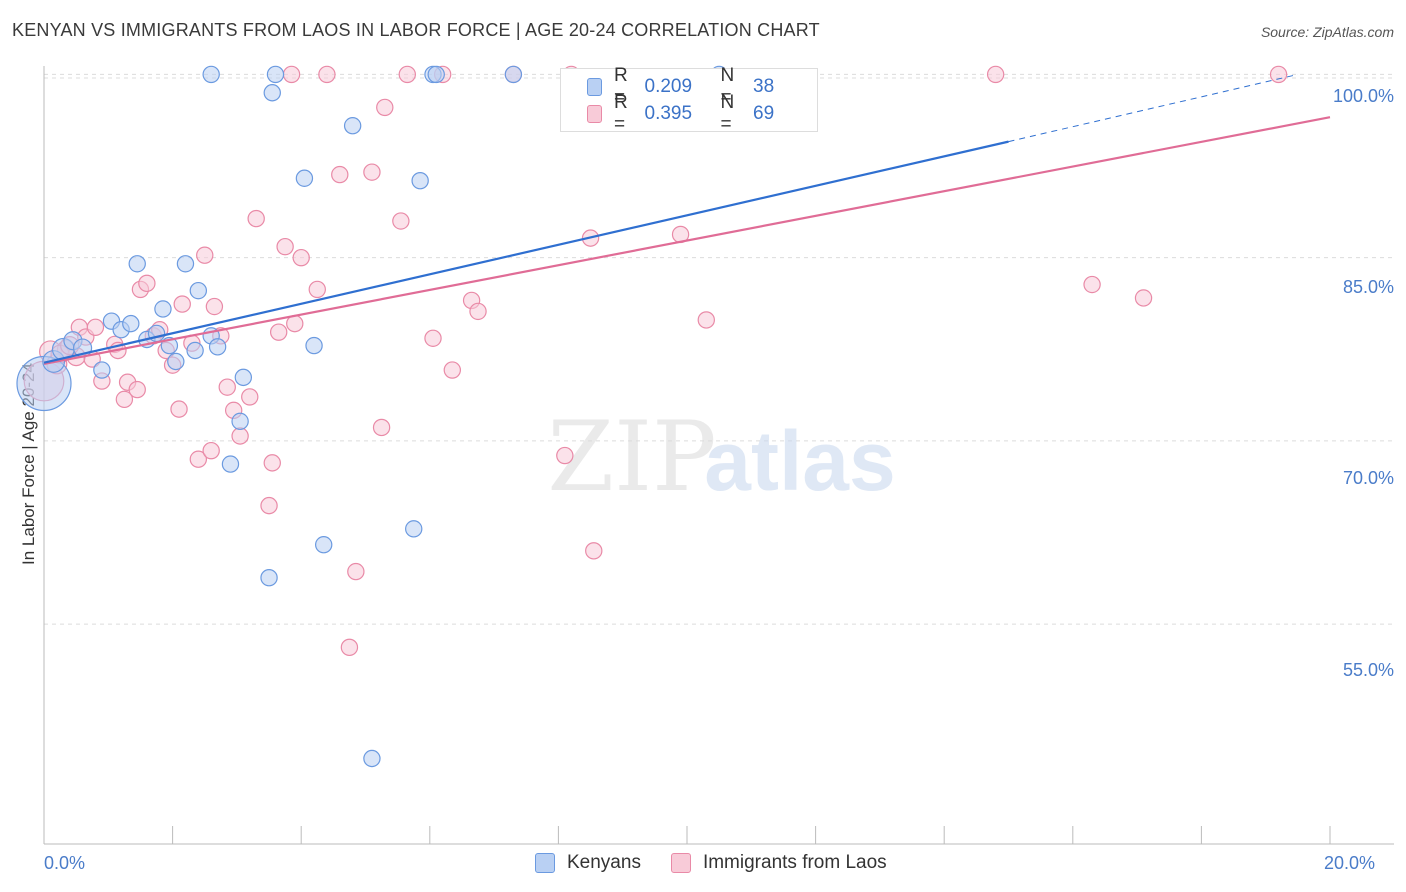  I want to click on y-tick-label-70: 70.0%, so click(1368, 478).